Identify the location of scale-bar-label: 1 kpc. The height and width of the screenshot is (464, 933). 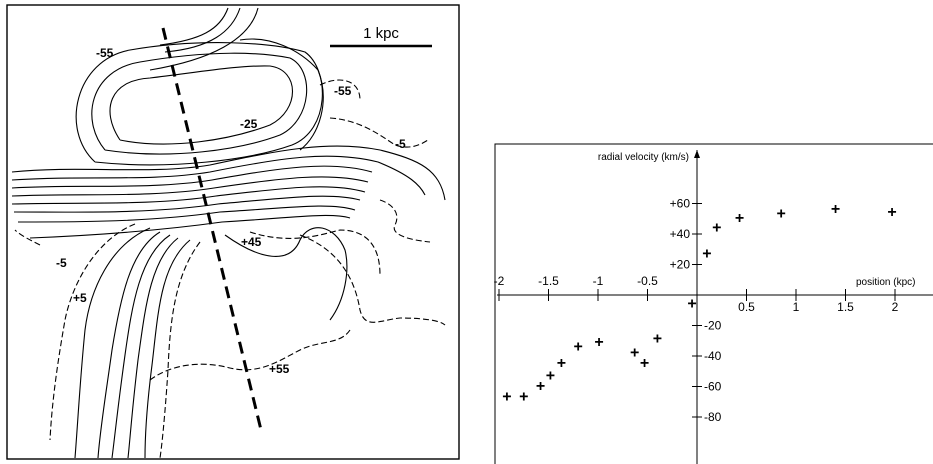
(381, 33).